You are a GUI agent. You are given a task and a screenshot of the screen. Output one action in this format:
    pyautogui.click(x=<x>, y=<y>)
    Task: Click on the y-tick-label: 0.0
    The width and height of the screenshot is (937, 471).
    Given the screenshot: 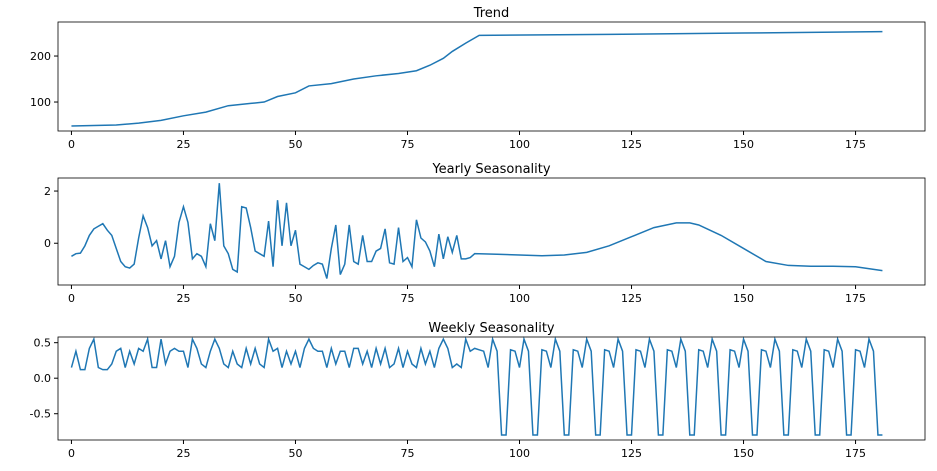 What is the action you would take?
    pyautogui.click(x=43, y=378)
    